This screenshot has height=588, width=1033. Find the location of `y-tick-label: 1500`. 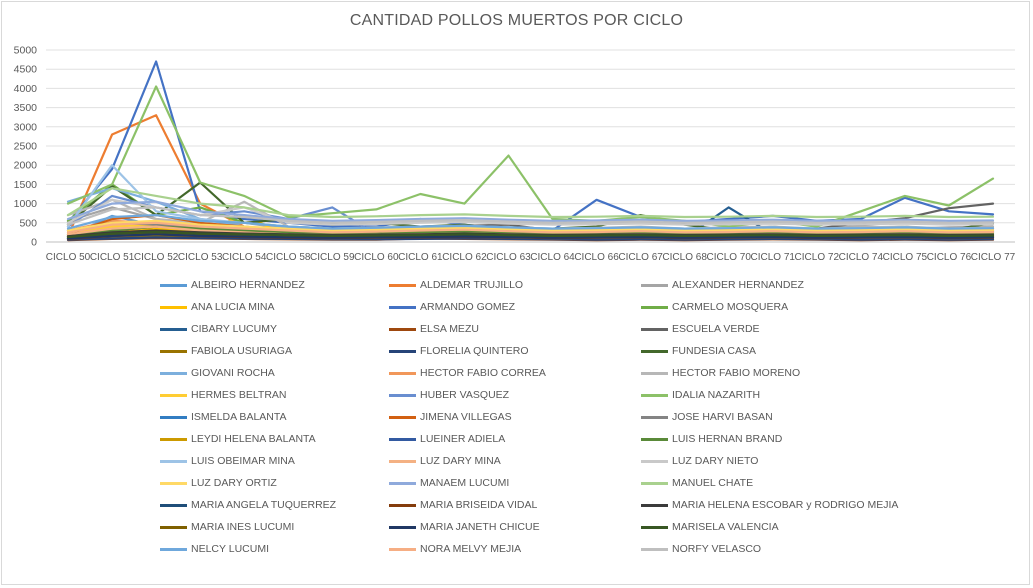

y-tick-label: 1500 is located at coordinates (26, 185).